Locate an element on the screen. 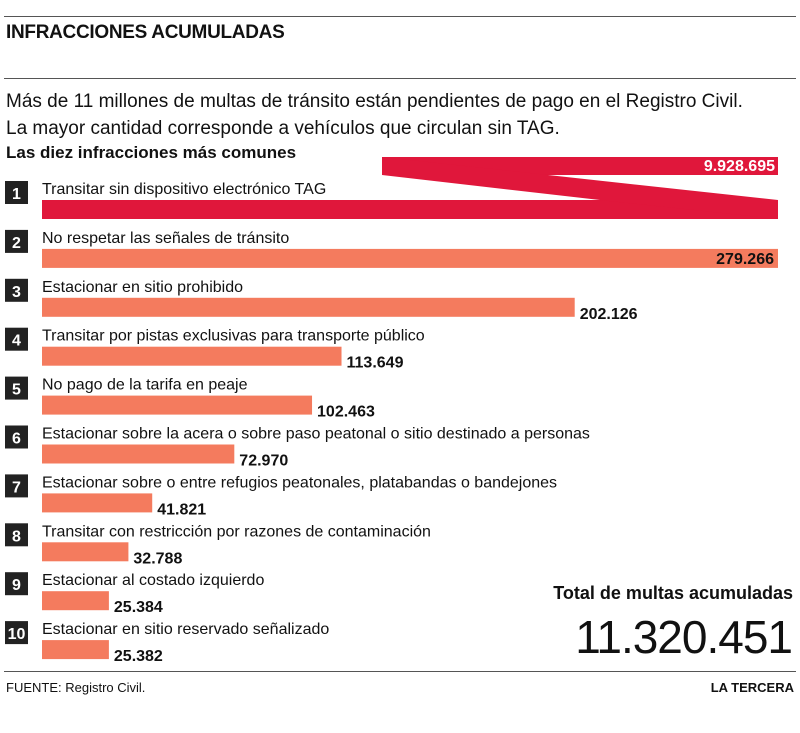 This screenshot has width=800, height=733. category-label: Estacionar en sitio reservado señalizado is located at coordinates (185, 629).